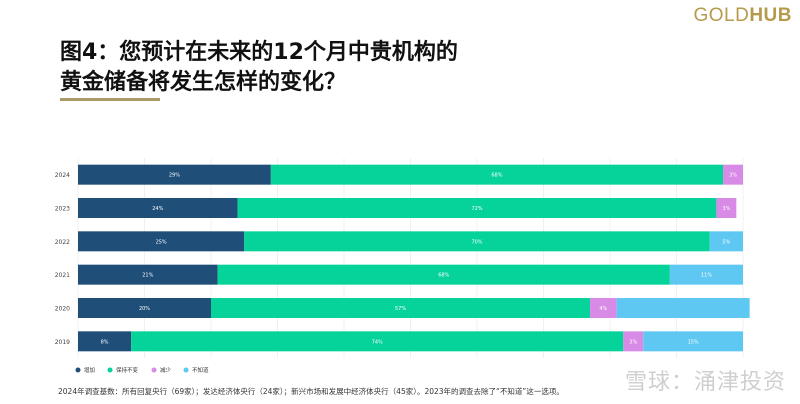  What do you see at coordinates (166, 370) in the screenshot?
I see `legend-label-2: 减少` at bounding box center [166, 370].